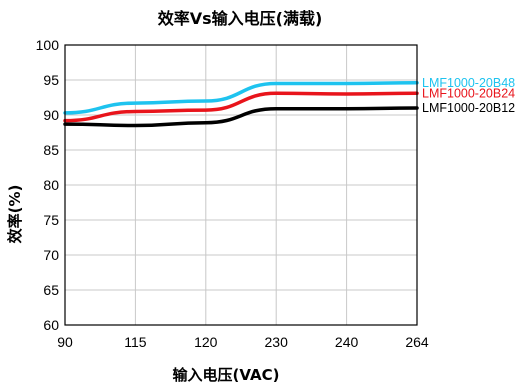 Image resolution: width=525 pixels, height=387 pixels. Describe the element at coordinates (51, 325) in the screenshot. I see `y-tick-label: 60` at that location.